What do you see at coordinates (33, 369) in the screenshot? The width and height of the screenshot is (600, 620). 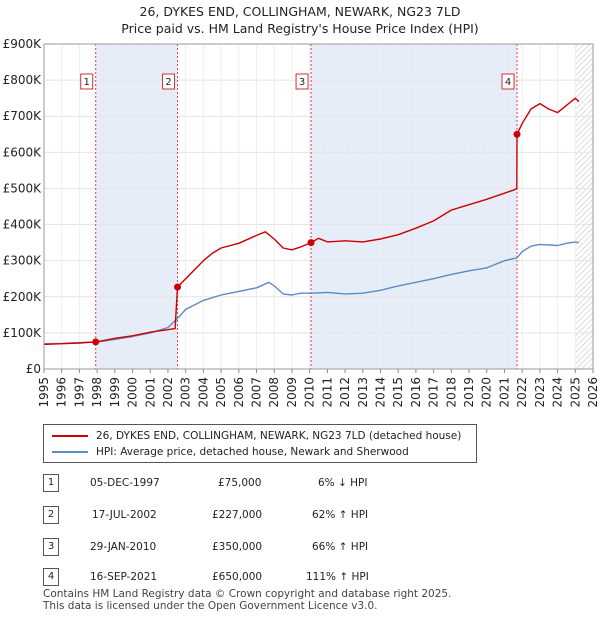 I see `y-tick-label: £0` at bounding box center [33, 369].